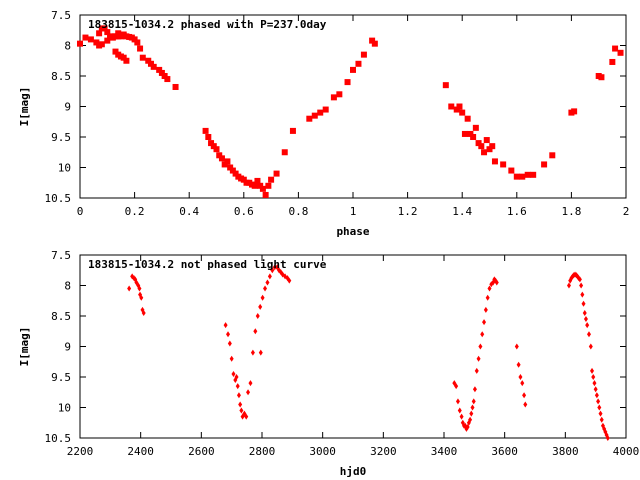  What do you see at coordinates (64, 408) in the screenshot?
I see `y-tick-label: 10` at bounding box center [64, 408].